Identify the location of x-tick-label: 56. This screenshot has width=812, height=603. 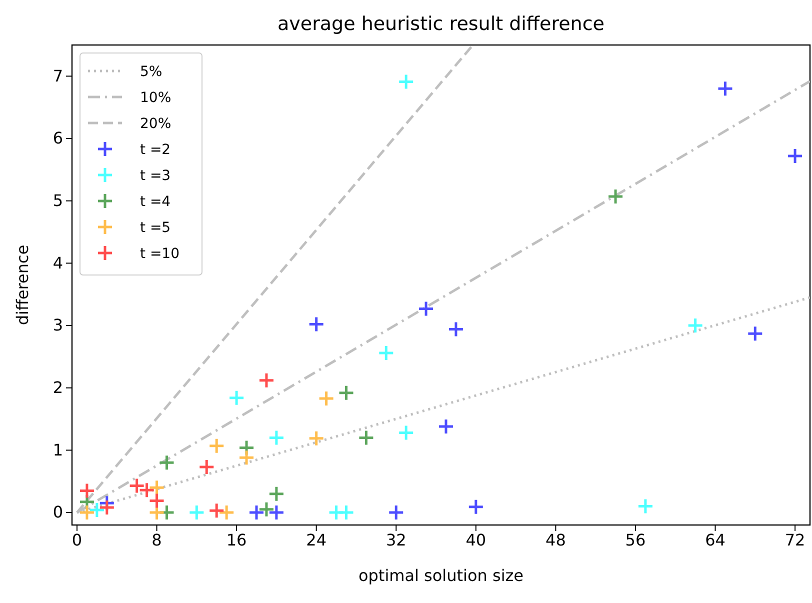
(635, 540).